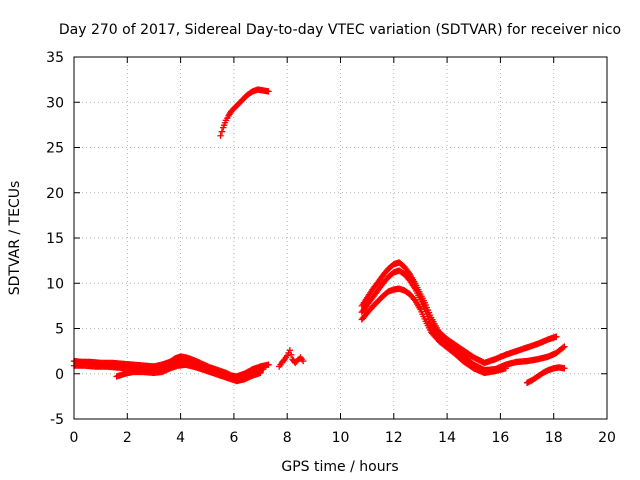 This screenshot has height=480, width=640. Describe the element at coordinates (339, 467) in the screenshot. I see `x-axis-label: GPS time / hours` at that location.